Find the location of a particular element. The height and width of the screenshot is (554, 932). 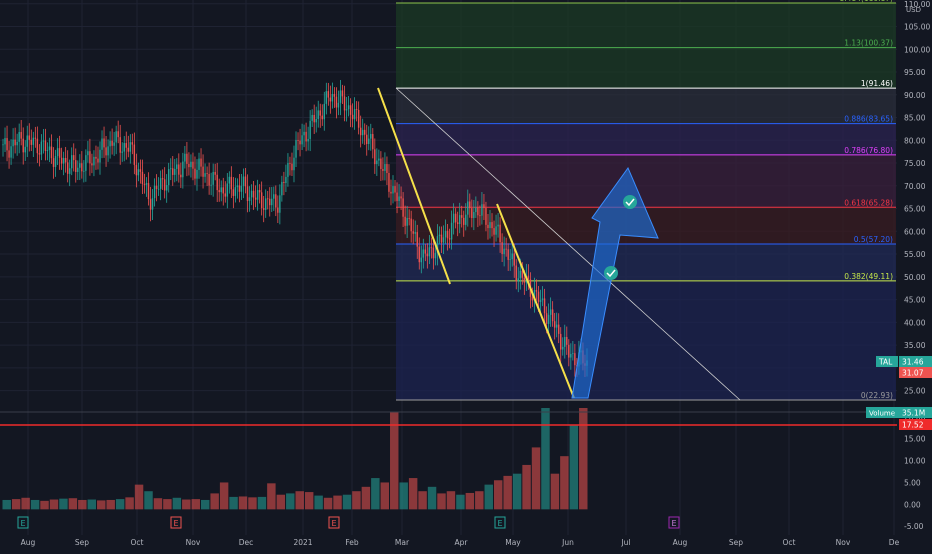

time-tick-label: Nov is located at coordinates (193, 542).